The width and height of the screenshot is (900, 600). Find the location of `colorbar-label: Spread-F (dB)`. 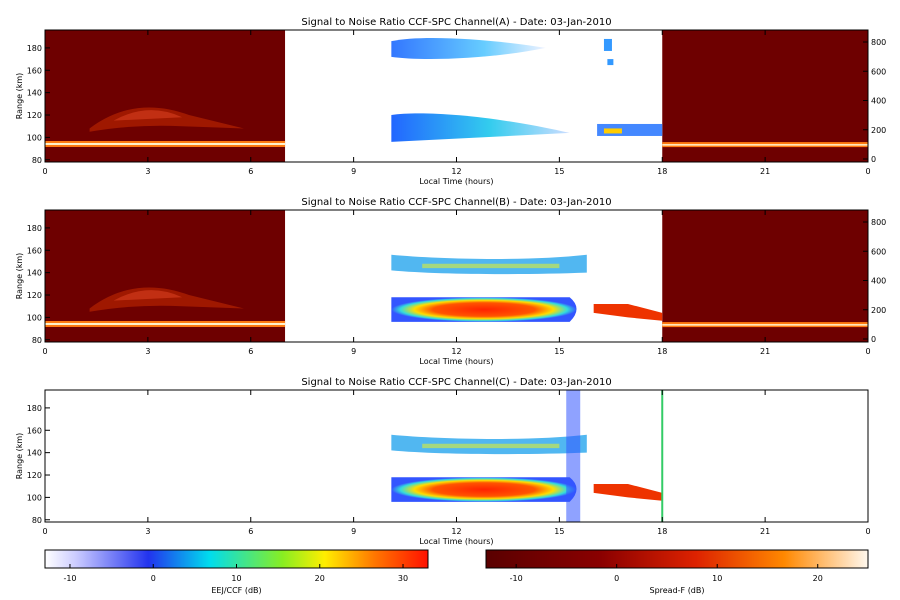

colorbar-label: Spread-F (dB) is located at coordinates (676, 590).